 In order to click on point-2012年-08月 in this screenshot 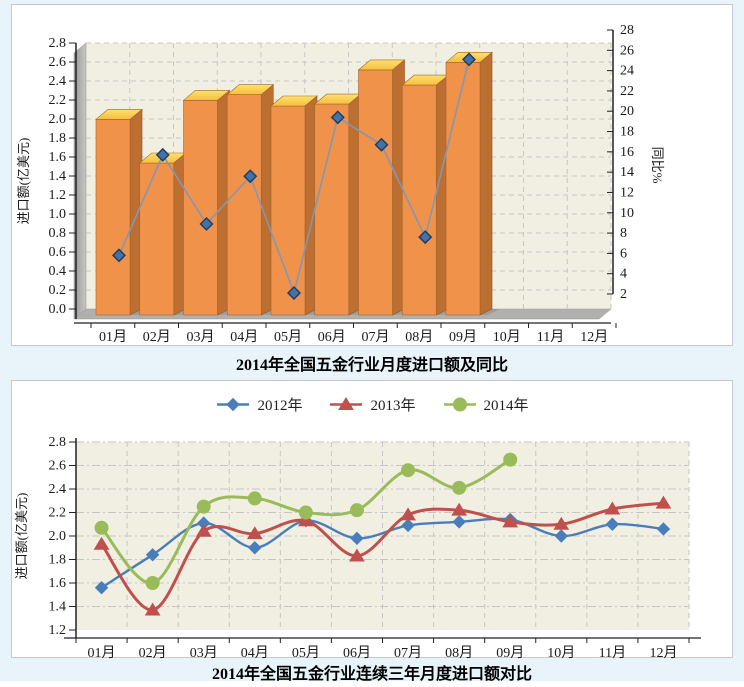, I will do `click(459, 522)`.